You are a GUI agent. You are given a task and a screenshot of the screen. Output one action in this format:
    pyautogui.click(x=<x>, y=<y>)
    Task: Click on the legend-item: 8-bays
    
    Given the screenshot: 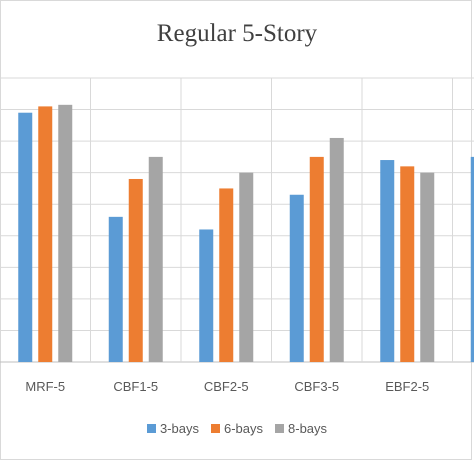 What is the action you would take?
    pyautogui.click(x=301, y=428)
    